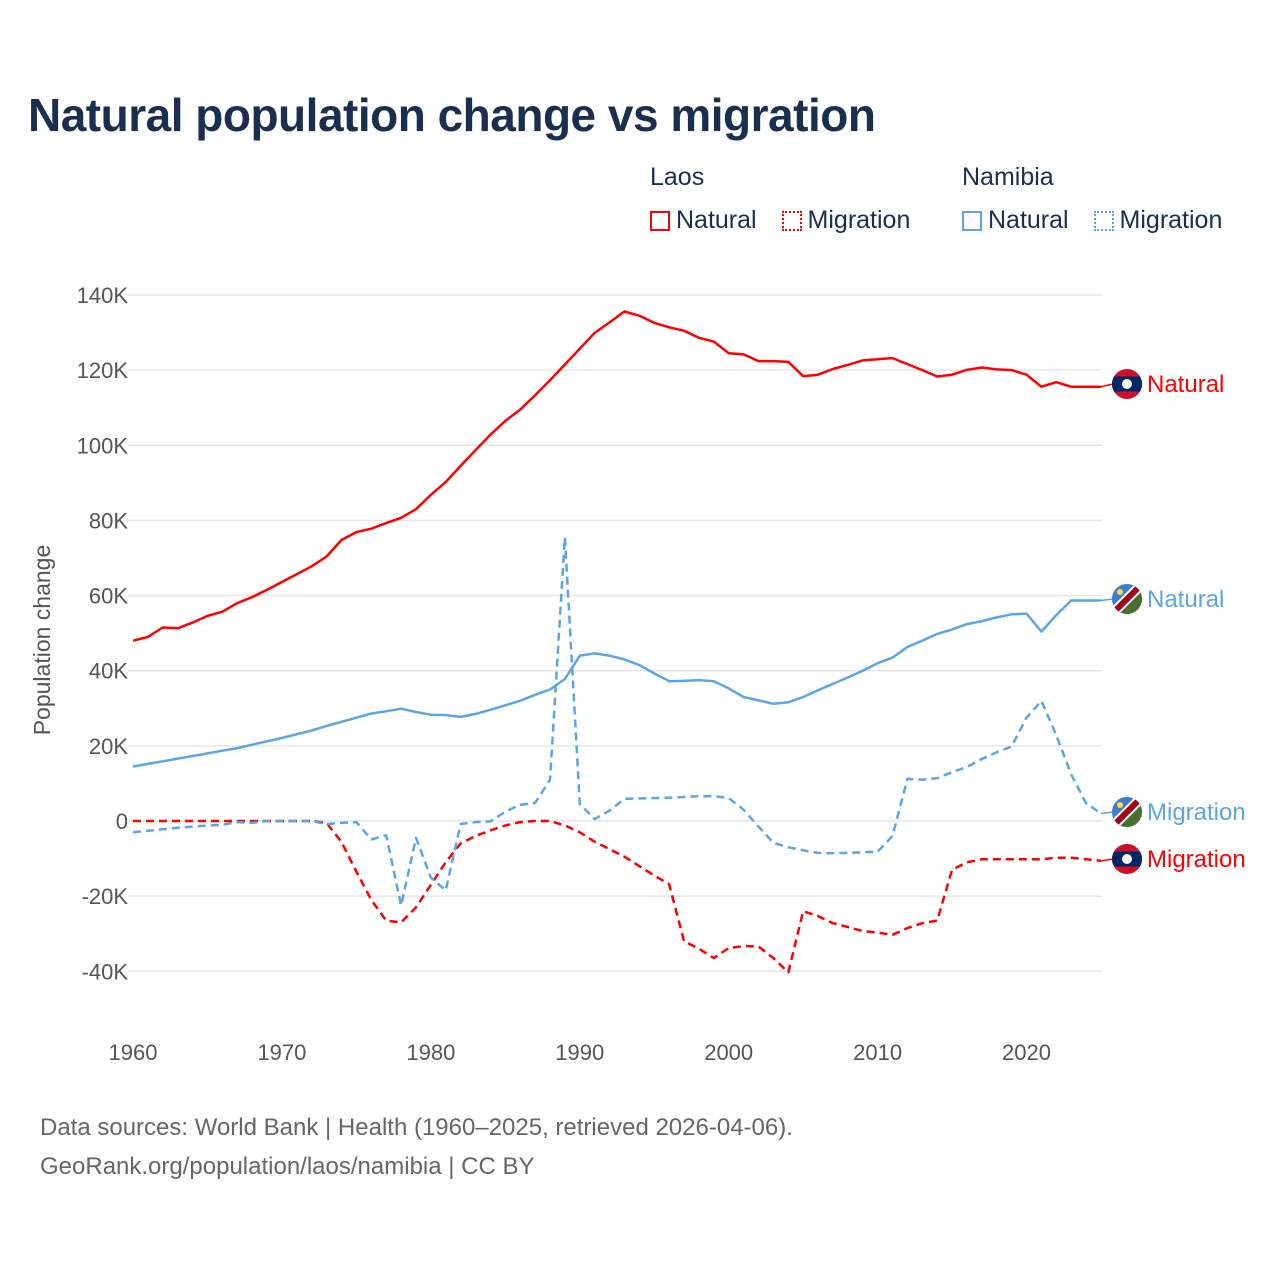  Describe the element at coordinates (103, 370) in the screenshot. I see `y-tick-label: 120K` at that location.